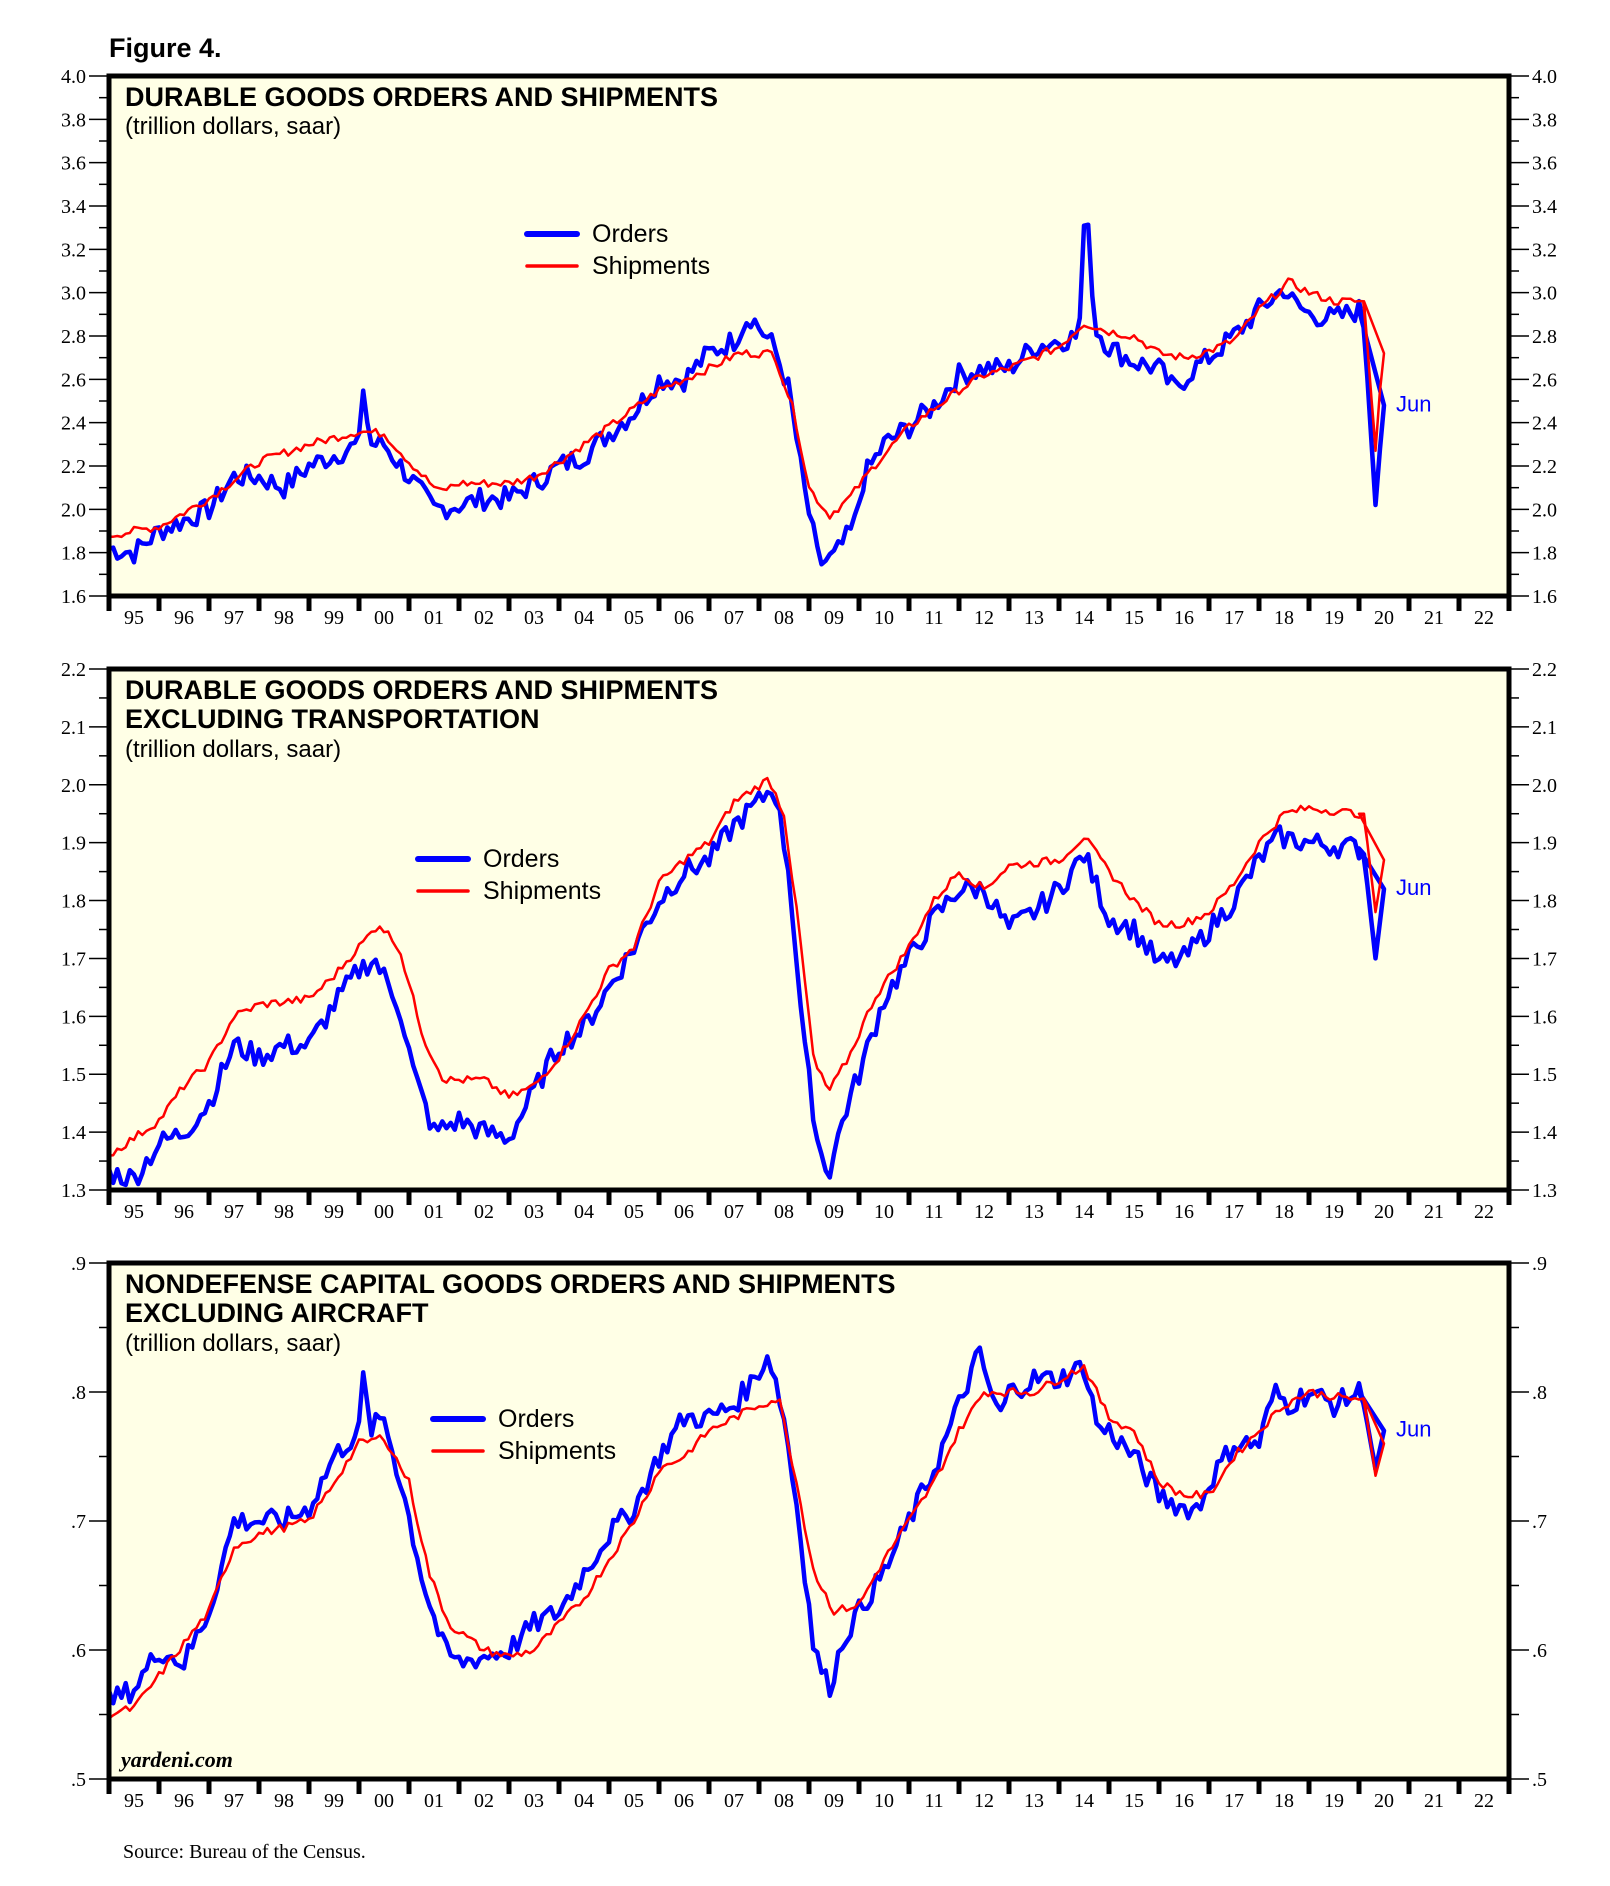 The image size is (1610, 1886). What do you see at coordinates (651, 266) in the screenshot?
I see `legend-label-shipments: Shipments` at bounding box center [651, 266].